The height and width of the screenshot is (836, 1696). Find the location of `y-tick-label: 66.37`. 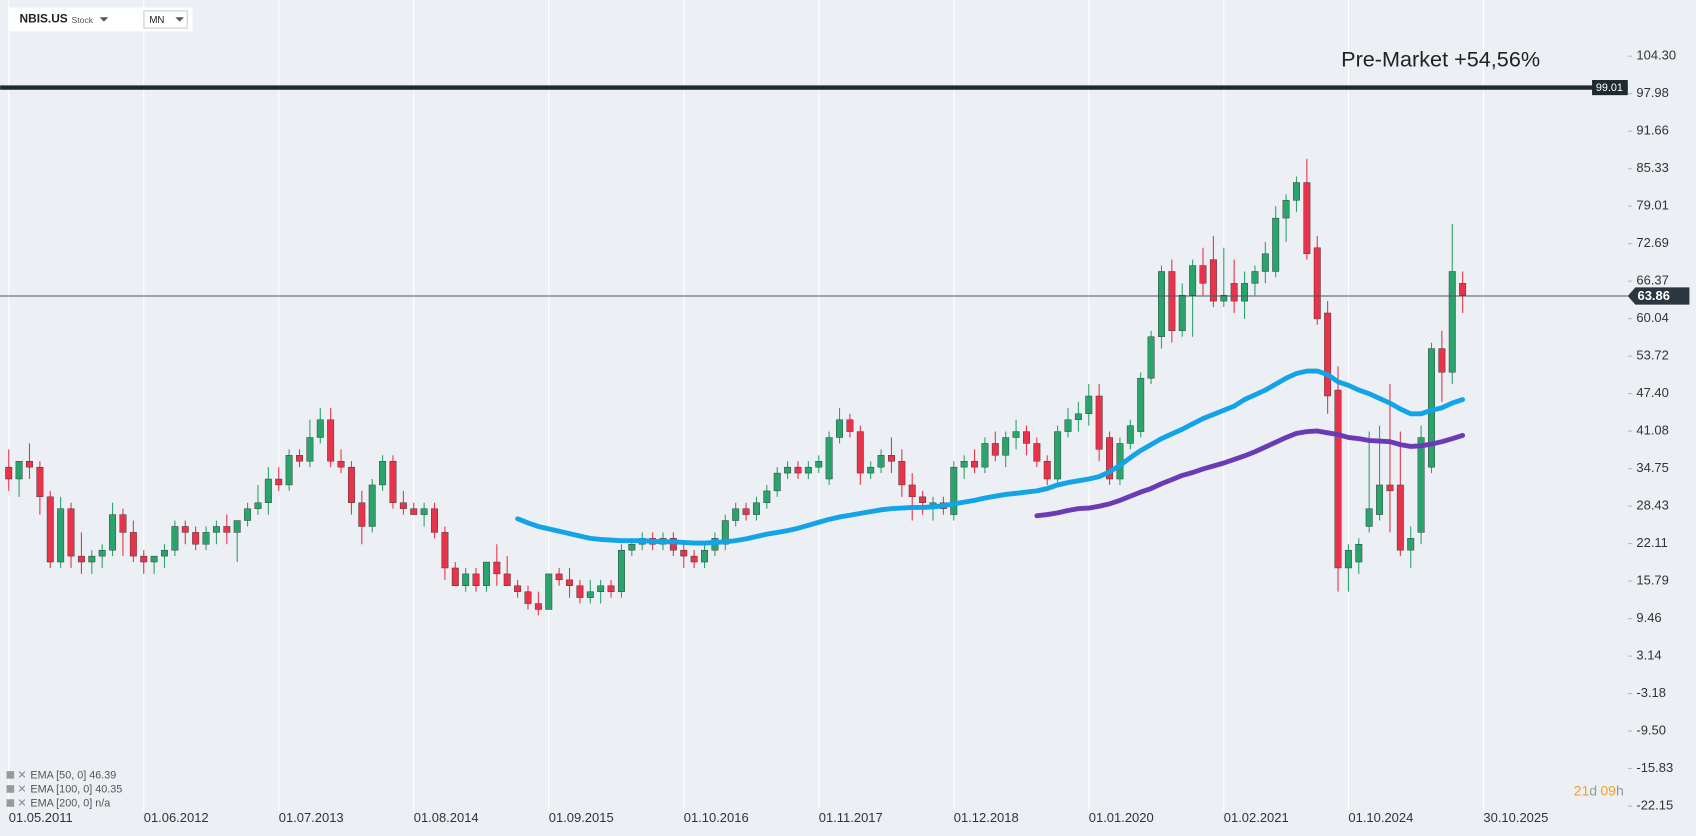

y-tick-label: 66.37 is located at coordinates (1652, 280).